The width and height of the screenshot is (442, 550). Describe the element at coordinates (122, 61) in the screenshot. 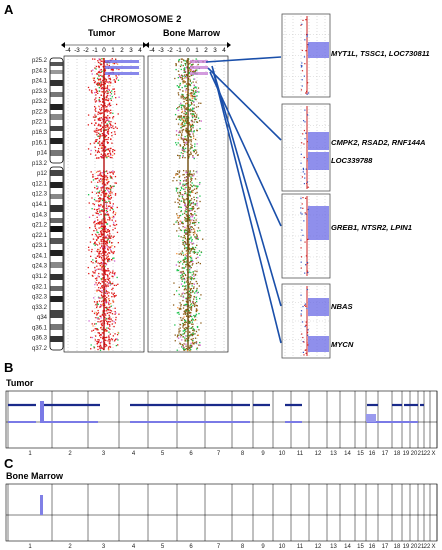

I see `amplified-region` at that location.